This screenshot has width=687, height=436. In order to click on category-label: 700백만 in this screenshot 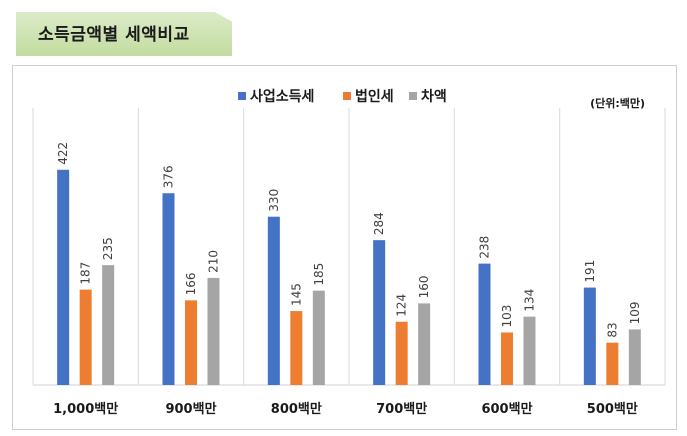, I will do `click(401, 409)`.